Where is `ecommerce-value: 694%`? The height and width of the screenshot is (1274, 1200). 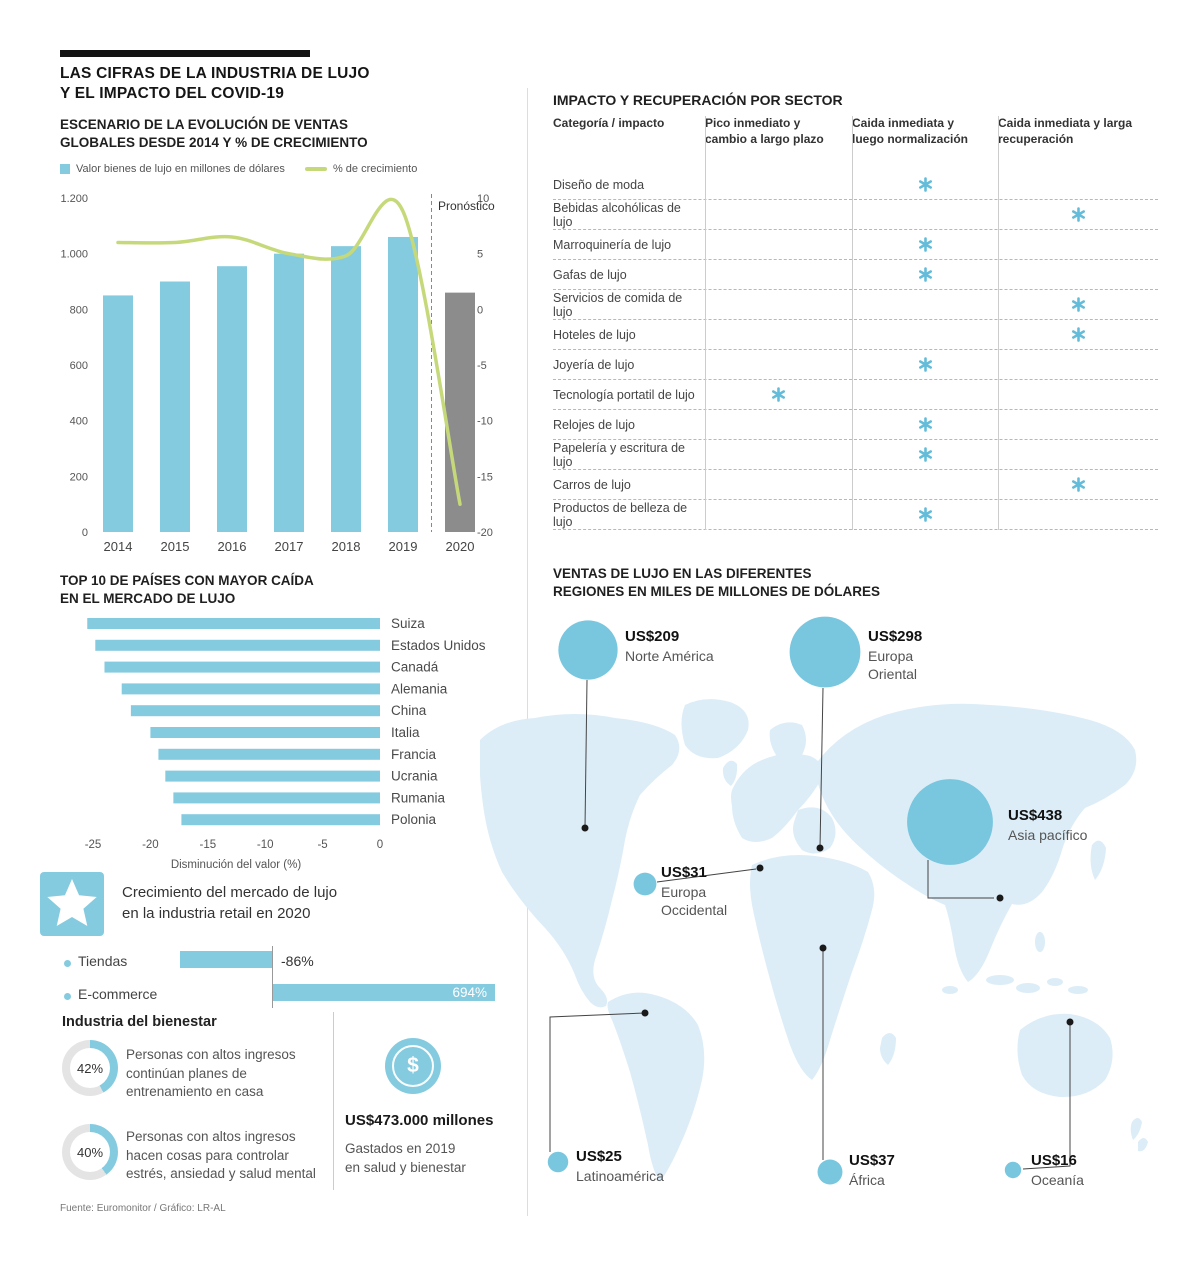
ecommerce-value: 694% is located at coordinates (469, 992).